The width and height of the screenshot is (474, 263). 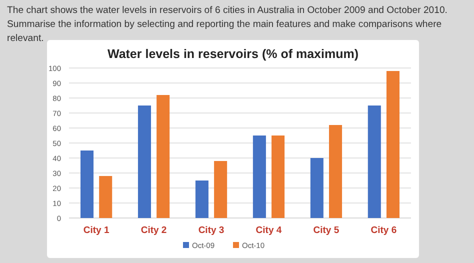 I want to click on x-tick-label: City 2, so click(x=153, y=230).